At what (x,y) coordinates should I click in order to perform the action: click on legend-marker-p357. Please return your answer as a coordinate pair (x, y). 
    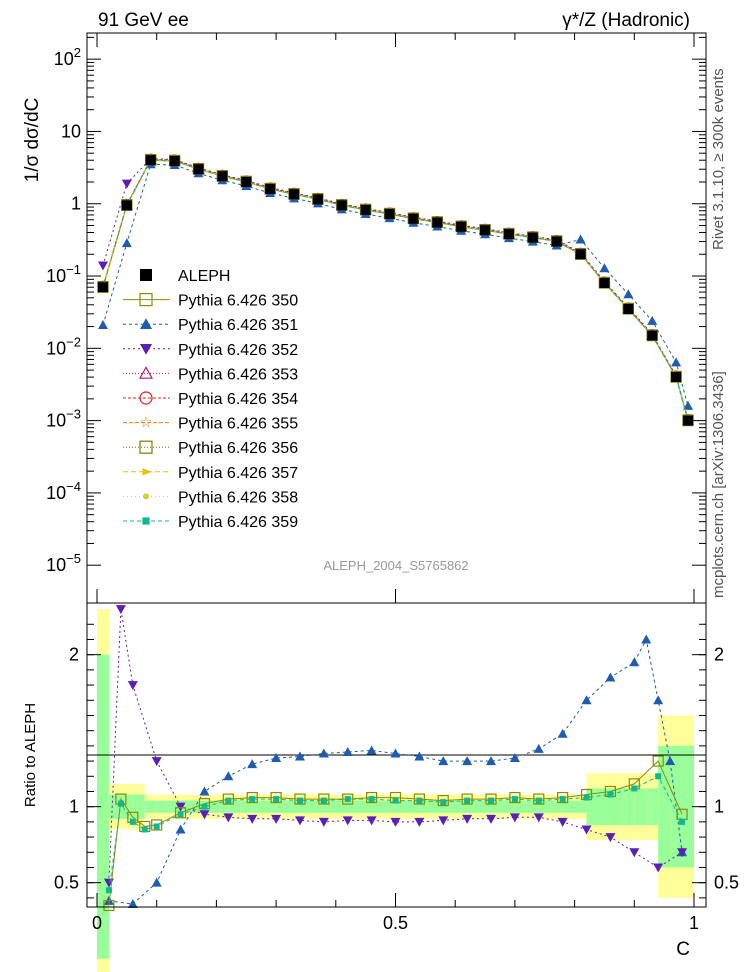
    Looking at the image, I should click on (147, 472).